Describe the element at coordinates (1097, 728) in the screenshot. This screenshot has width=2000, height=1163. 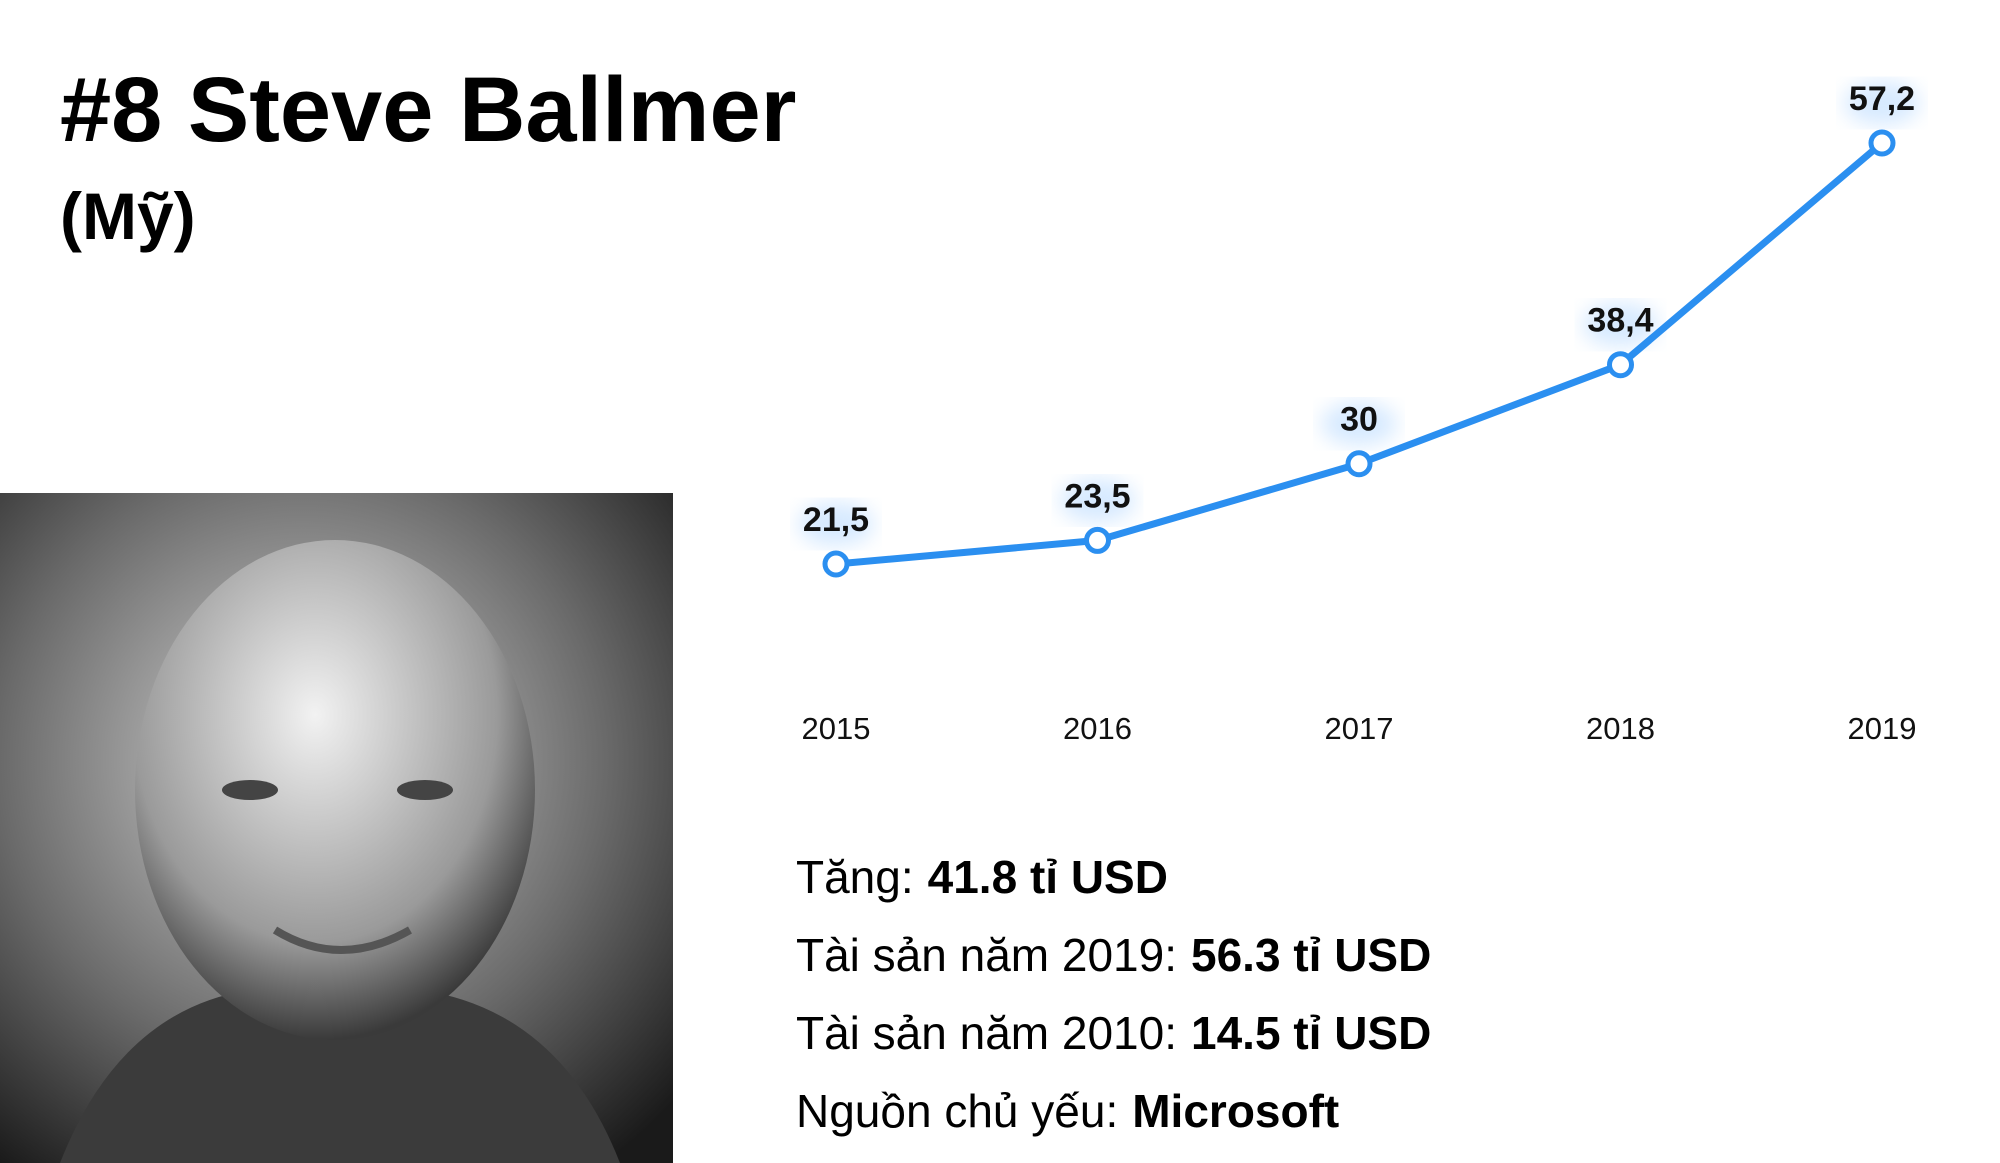
I see `x-tick-label: 2016` at that location.